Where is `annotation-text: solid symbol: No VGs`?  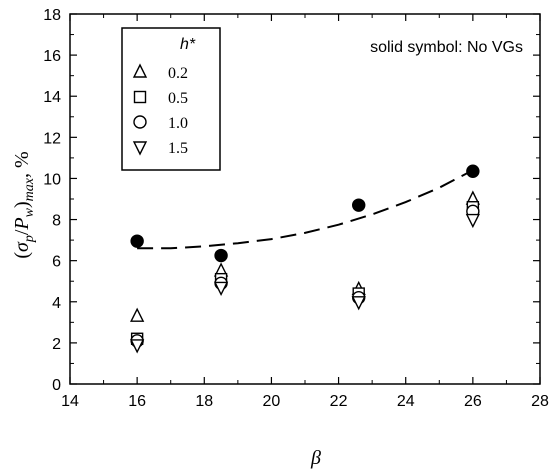 annotation-text: solid symbol: No VGs is located at coordinates (446, 47).